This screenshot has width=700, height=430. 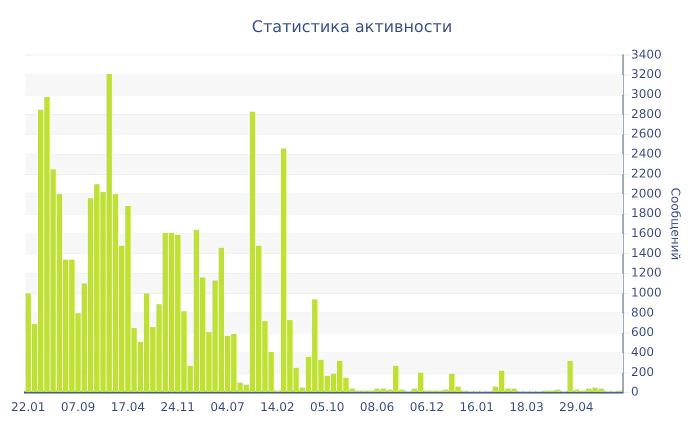 What do you see at coordinates (646, 74) in the screenshot?
I see `y-tick-label: 3200` at bounding box center [646, 74].